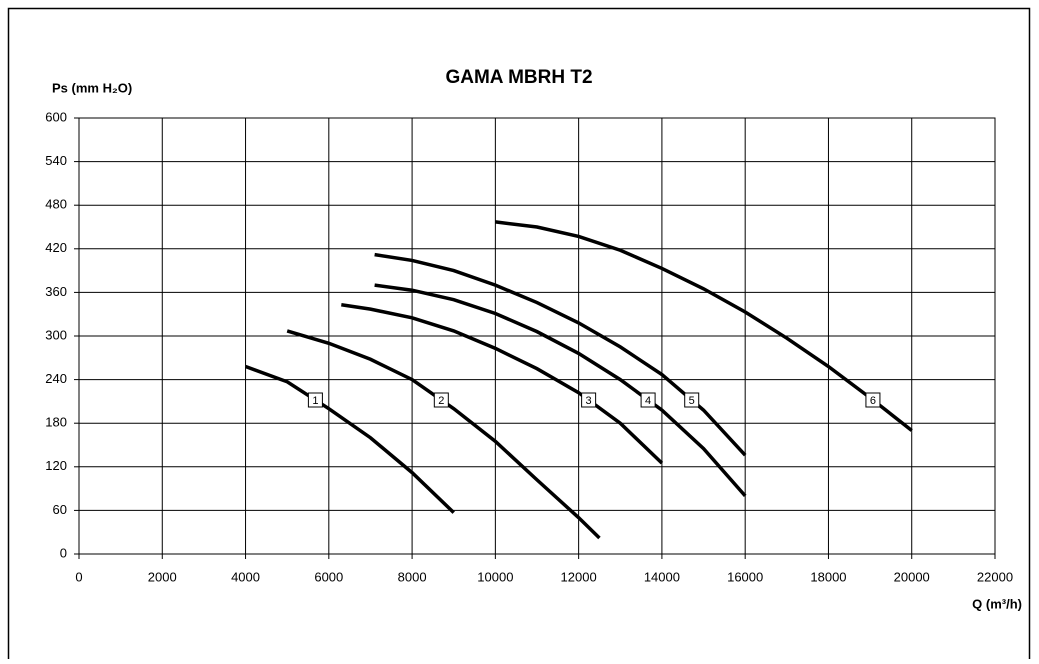 The image size is (1039, 664). What do you see at coordinates (912, 576) in the screenshot?
I see `x-tick-label: 20000` at bounding box center [912, 576].